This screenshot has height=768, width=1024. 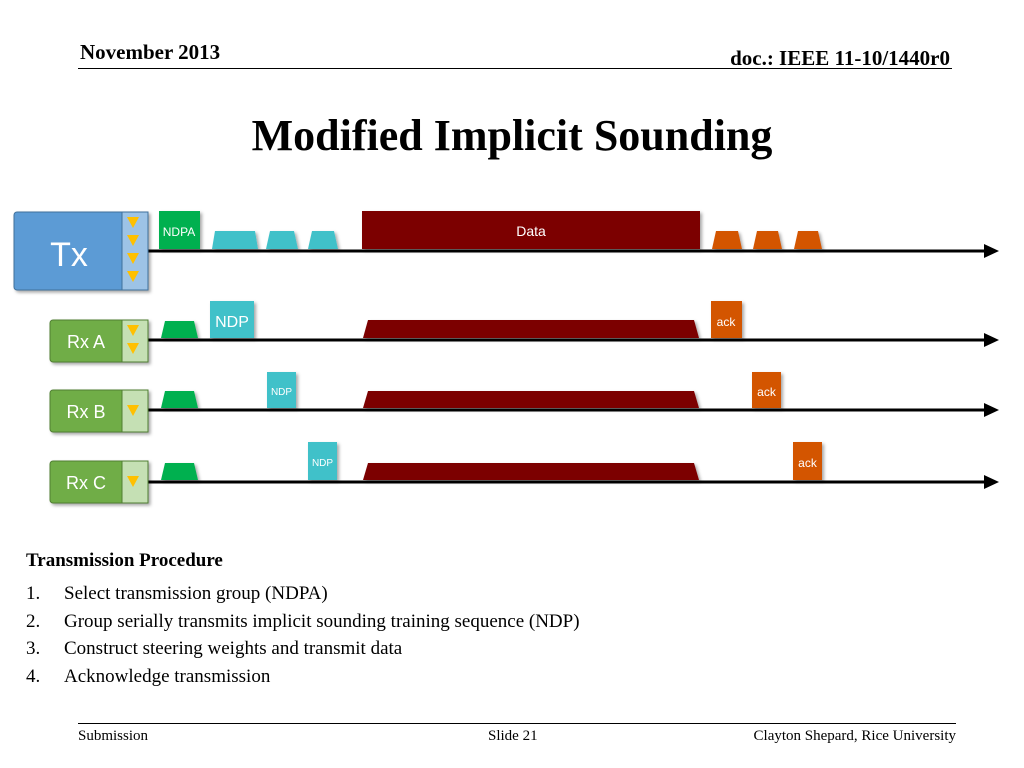 I want to click on rx-c-ndp-packet, so click(x=322, y=461).